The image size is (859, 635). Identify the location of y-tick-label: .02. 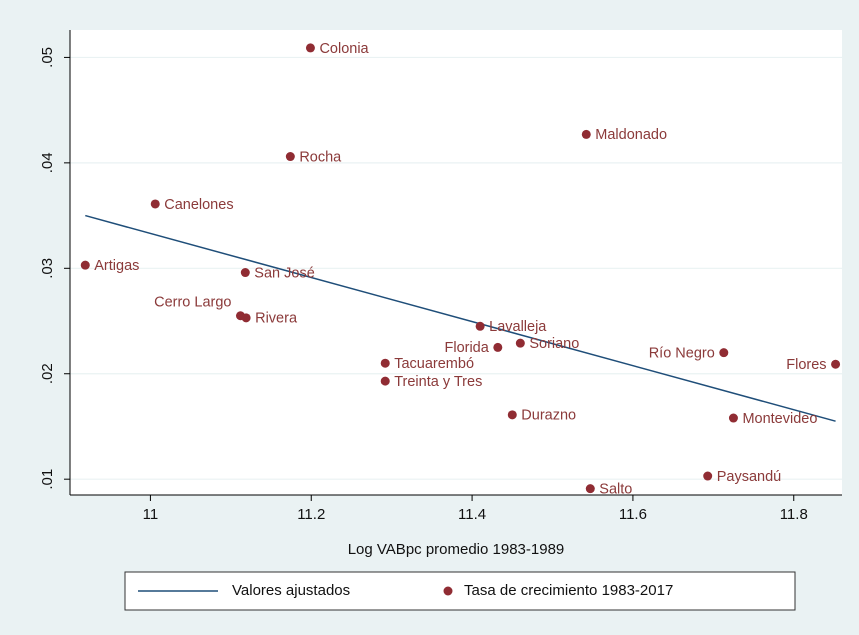
(47, 373).